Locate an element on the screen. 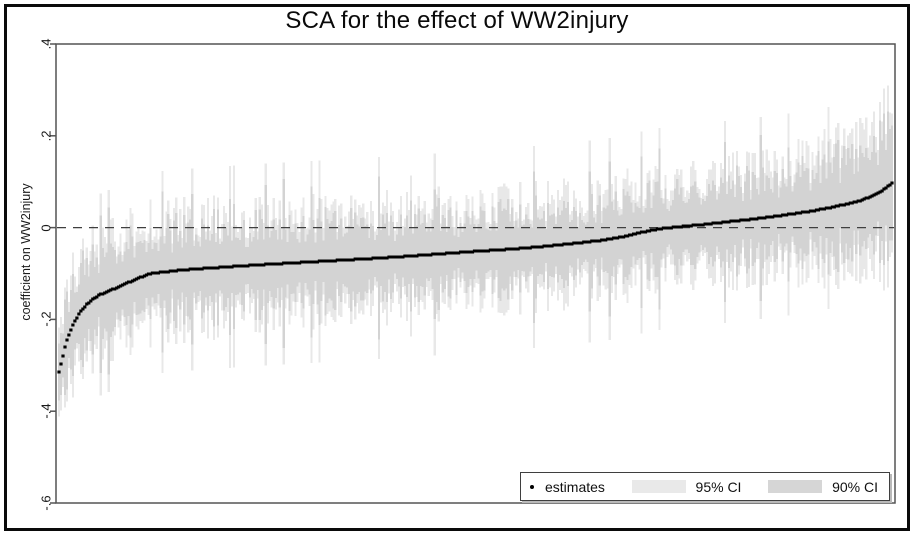  y-tick-label: 0 is located at coordinates (46, 227).